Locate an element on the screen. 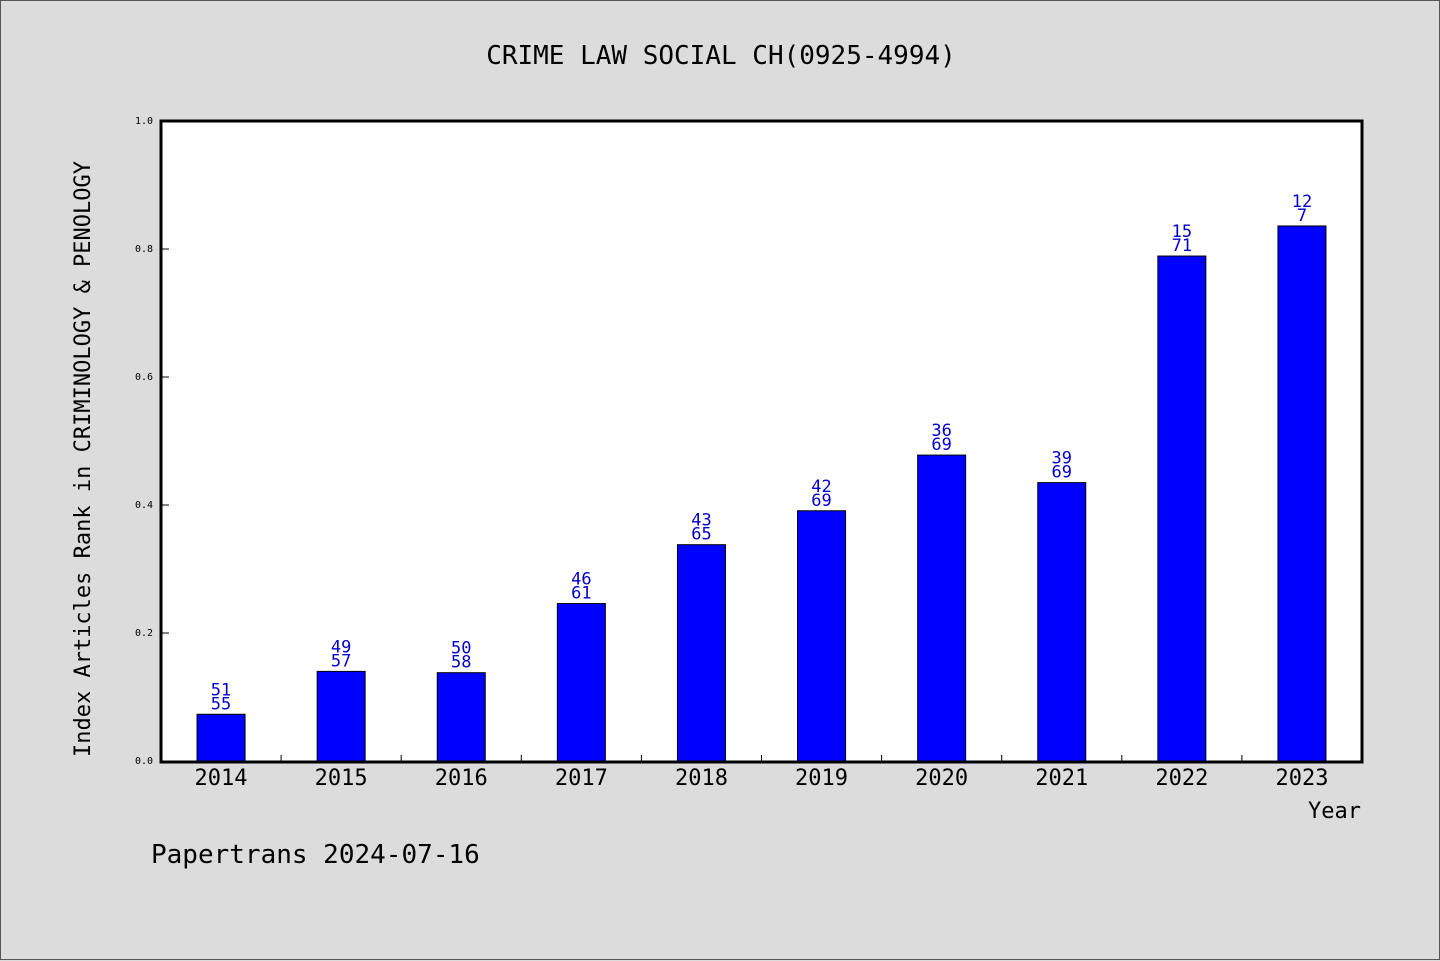 The image size is (1440, 961). x-tick-label: 2018 is located at coordinates (701, 778).